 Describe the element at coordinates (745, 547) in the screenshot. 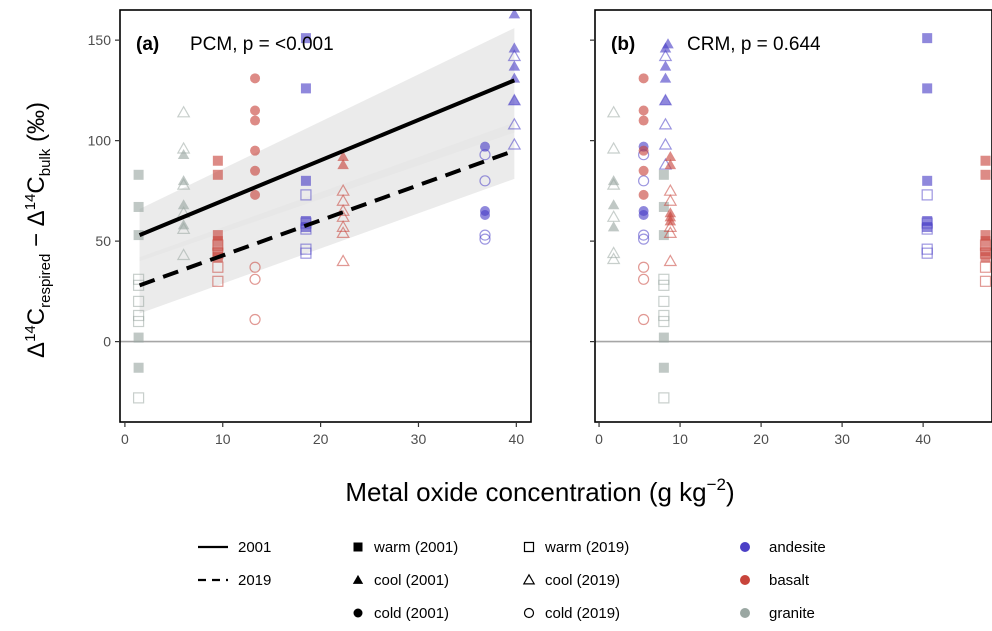

I see `legend-swatch-andesite` at that location.